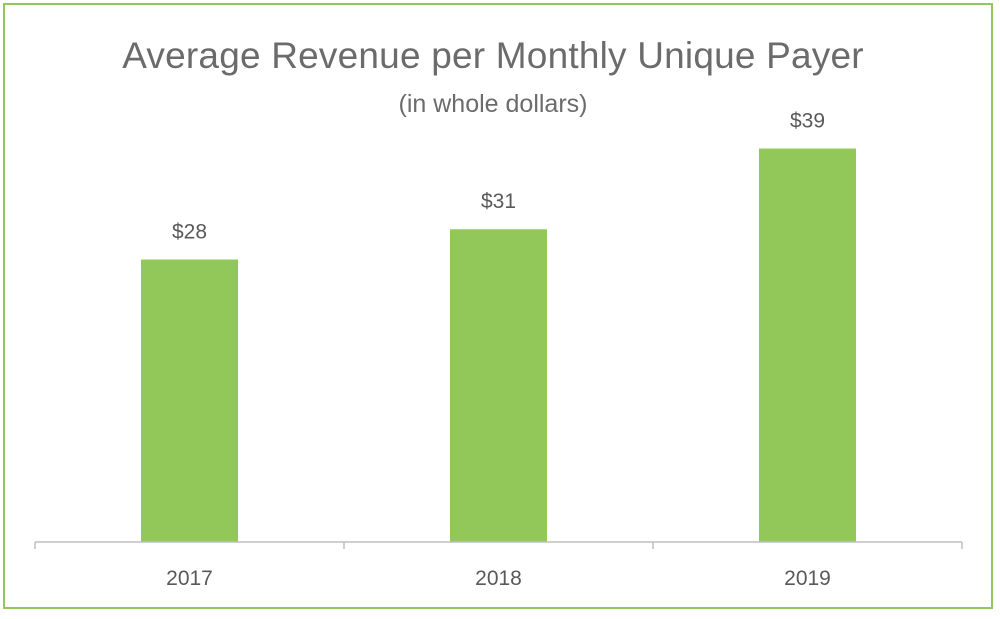 The height and width of the screenshot is (619, 1000). Describe the element at coordinates (498, 201) in the screenshot. I see `data-label-2018: $31` at that location.